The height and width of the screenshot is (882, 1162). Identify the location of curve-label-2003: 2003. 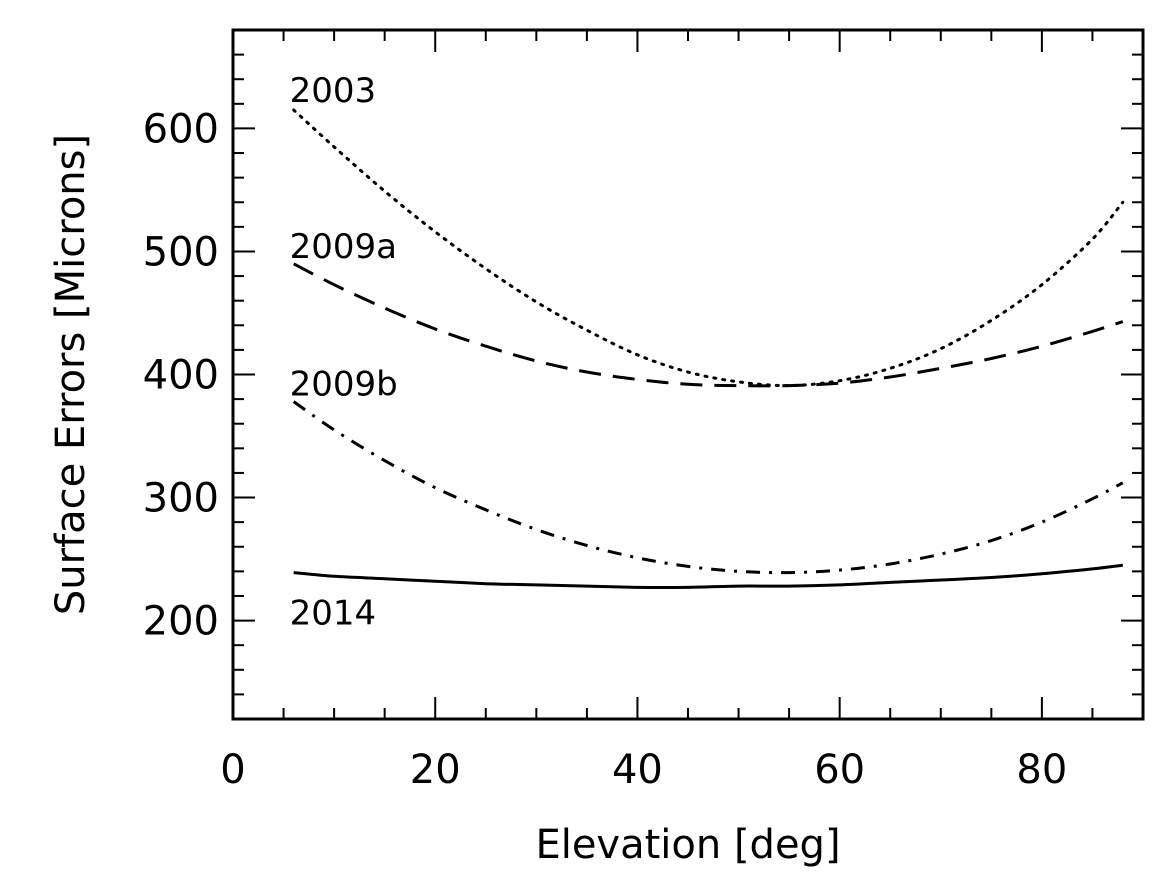
(333, 91).